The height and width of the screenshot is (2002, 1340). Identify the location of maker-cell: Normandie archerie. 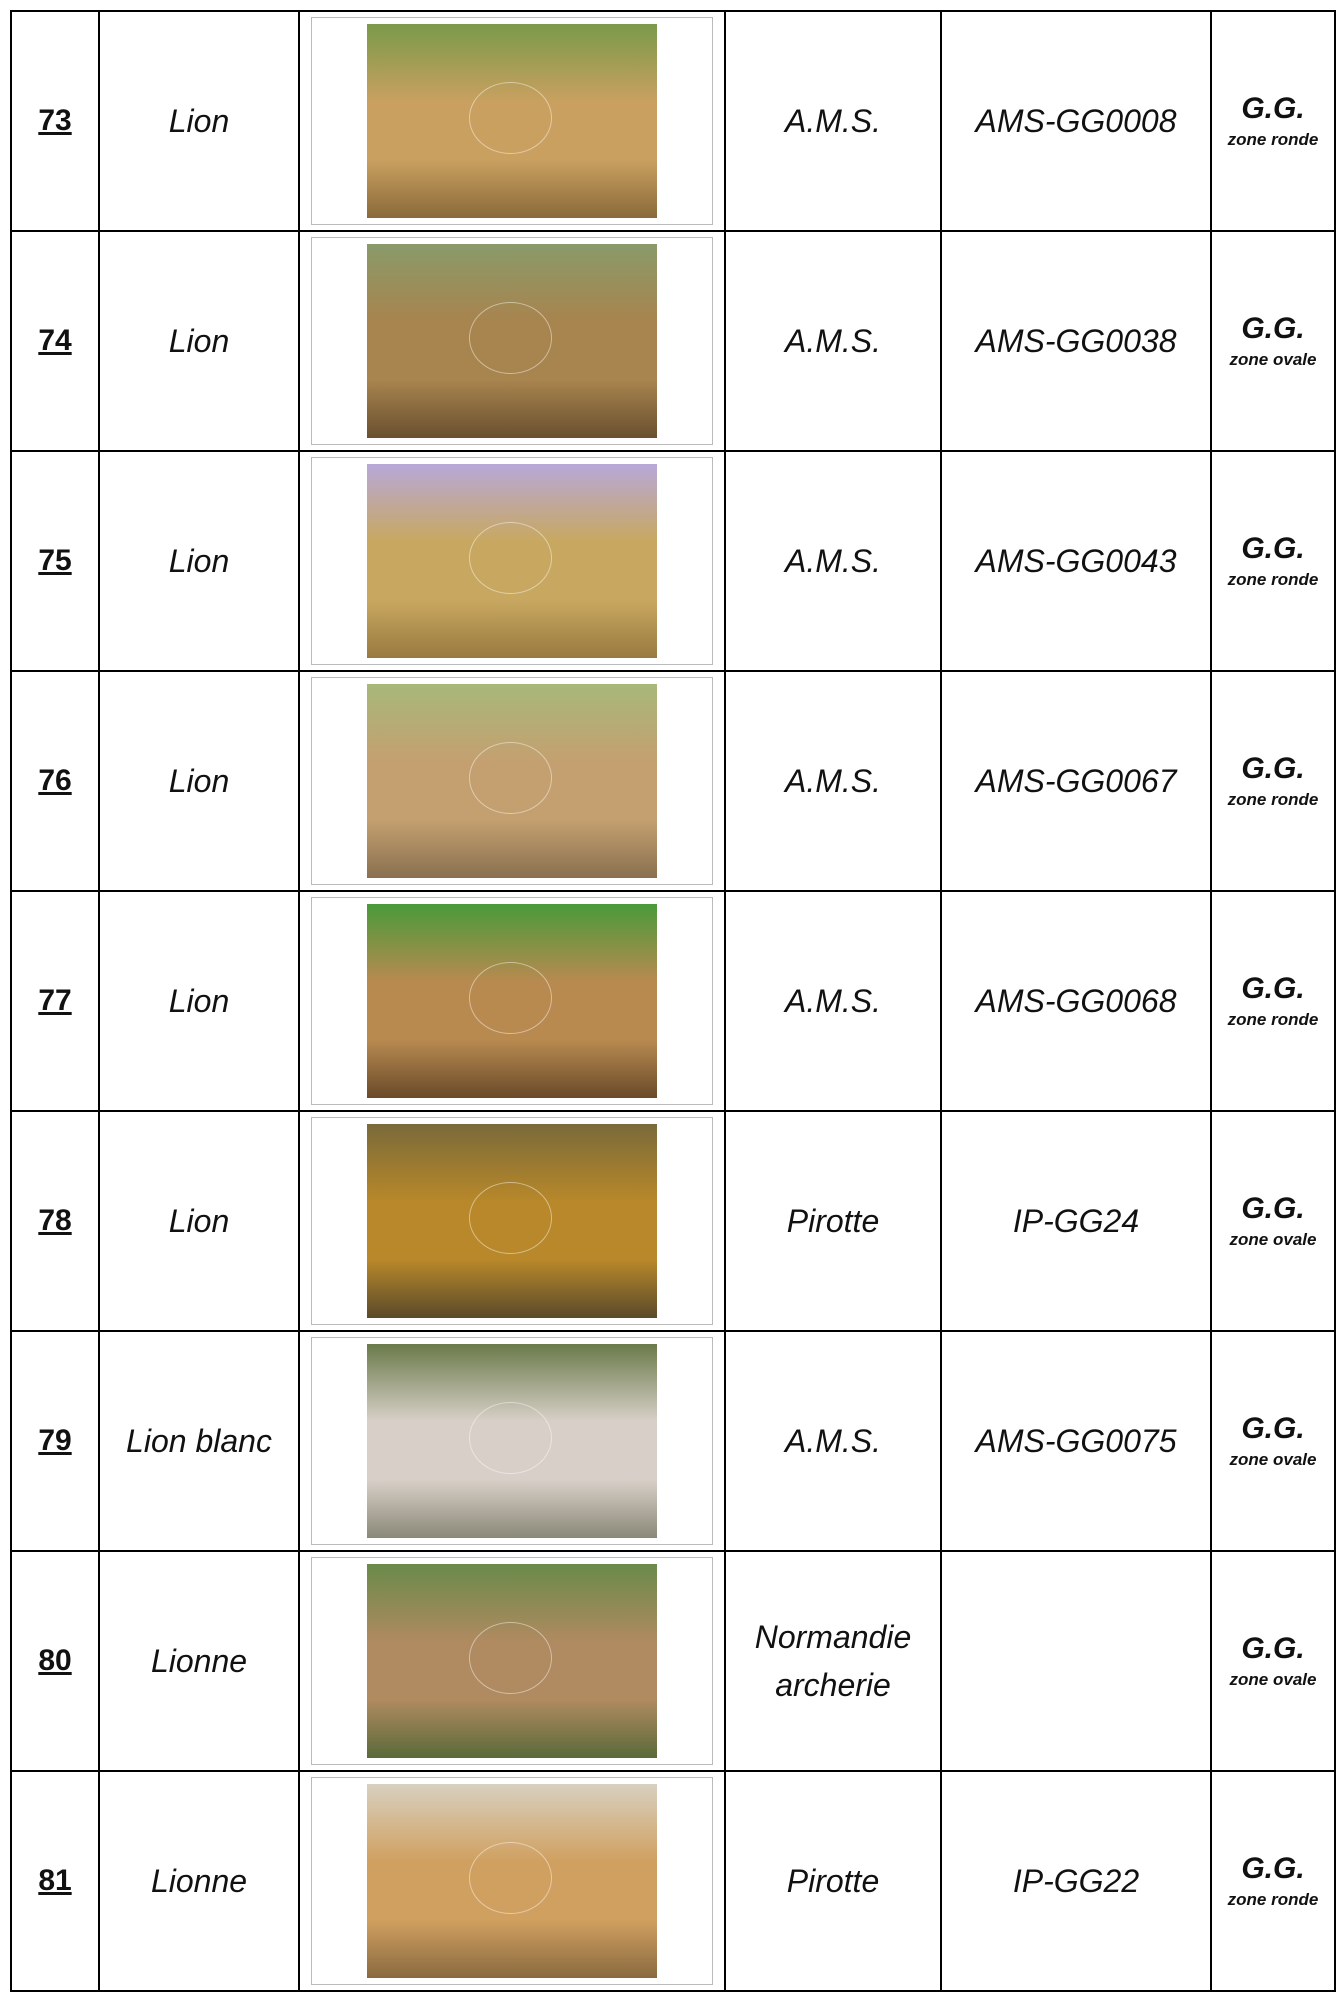
(833, 1661).